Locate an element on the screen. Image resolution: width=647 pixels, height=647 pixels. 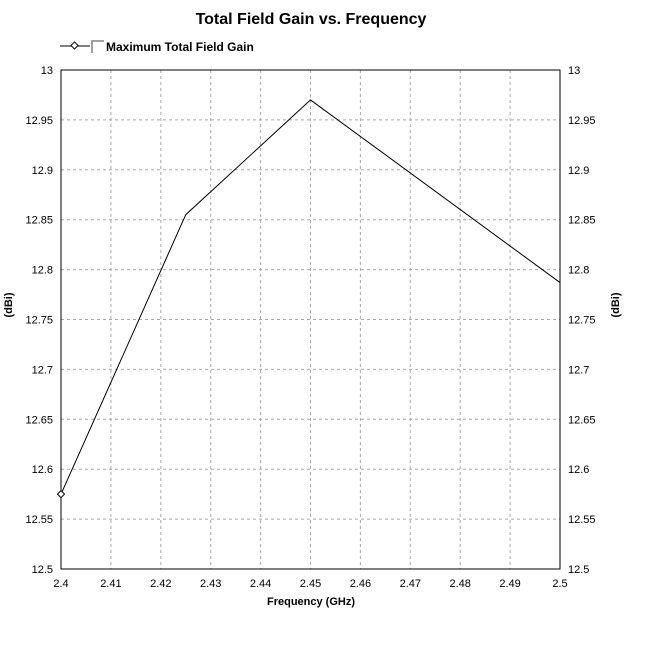
y-tick-label-right: 13 is located at coordinates (574, 71).